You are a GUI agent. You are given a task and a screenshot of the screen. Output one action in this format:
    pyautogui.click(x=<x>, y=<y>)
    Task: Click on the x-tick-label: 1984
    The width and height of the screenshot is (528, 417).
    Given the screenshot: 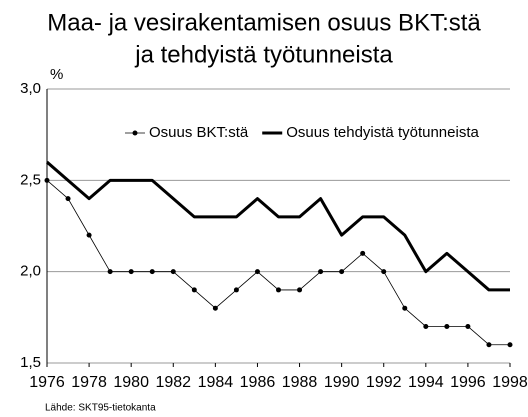 What is the action you would take?
    pyautogui.click(x=216, y=382)
    